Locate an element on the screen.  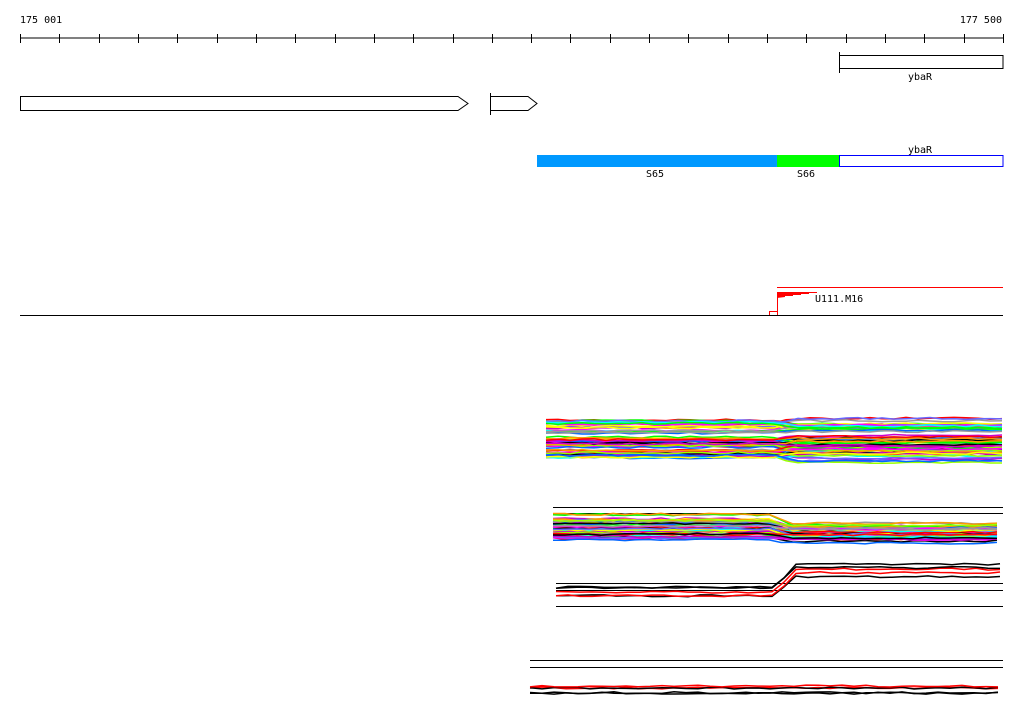
gene-ybar: ybaR is located at coordinates (921, 67).